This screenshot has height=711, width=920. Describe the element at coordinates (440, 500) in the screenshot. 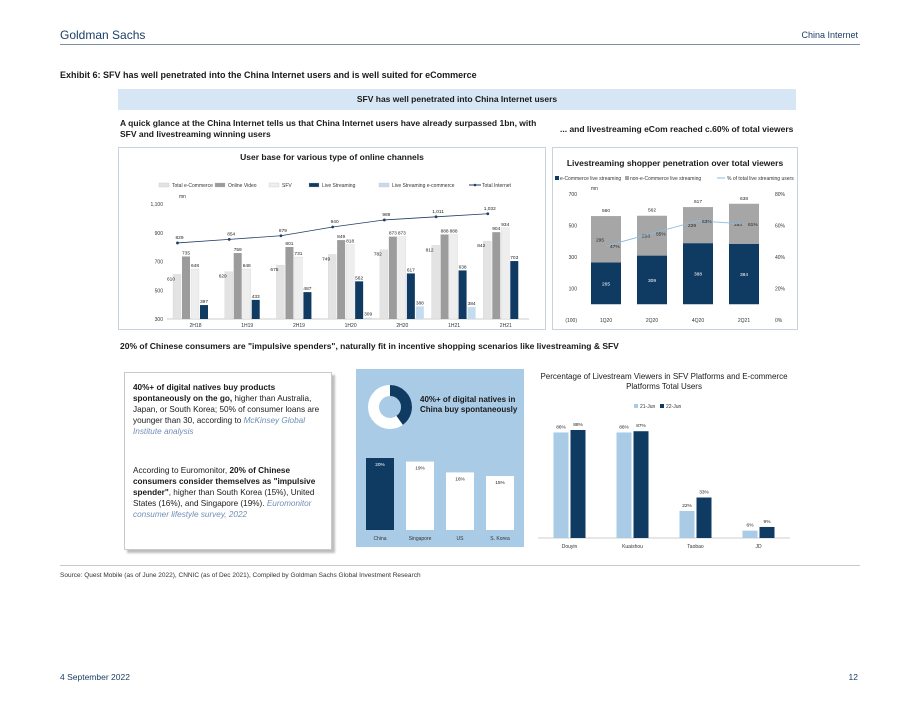

I see `impulsive-bar-chart: 20% China 19% Singapore 16% US 15% S. Korea` at that location.